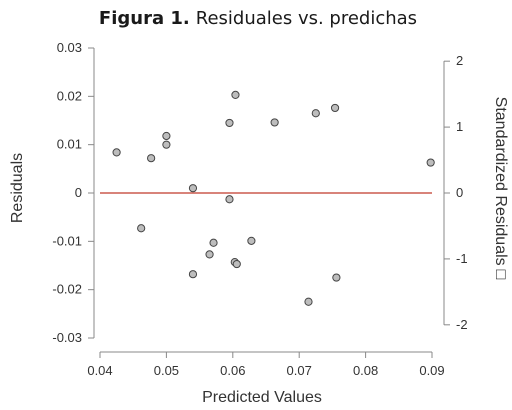 The height and width of the screenshot is (410, 512). I want to click on y2-tick-label: 2, so click(459, 60).